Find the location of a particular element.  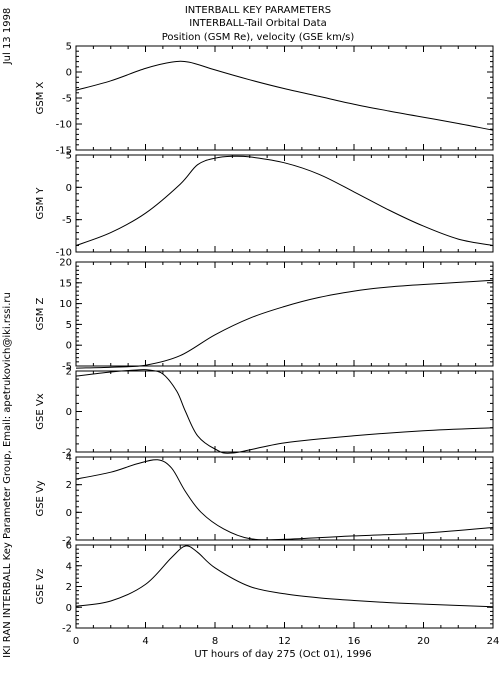

panel-gse-vz: -2 0 2 4 6 GSE Vz is located at coordinates (264, 588).